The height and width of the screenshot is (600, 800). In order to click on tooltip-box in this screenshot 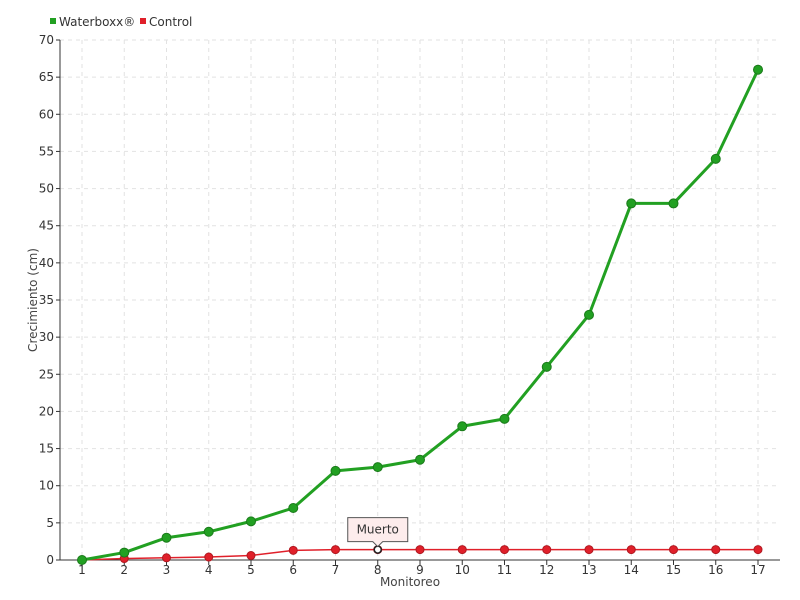, I will do `click(378, 532)`.